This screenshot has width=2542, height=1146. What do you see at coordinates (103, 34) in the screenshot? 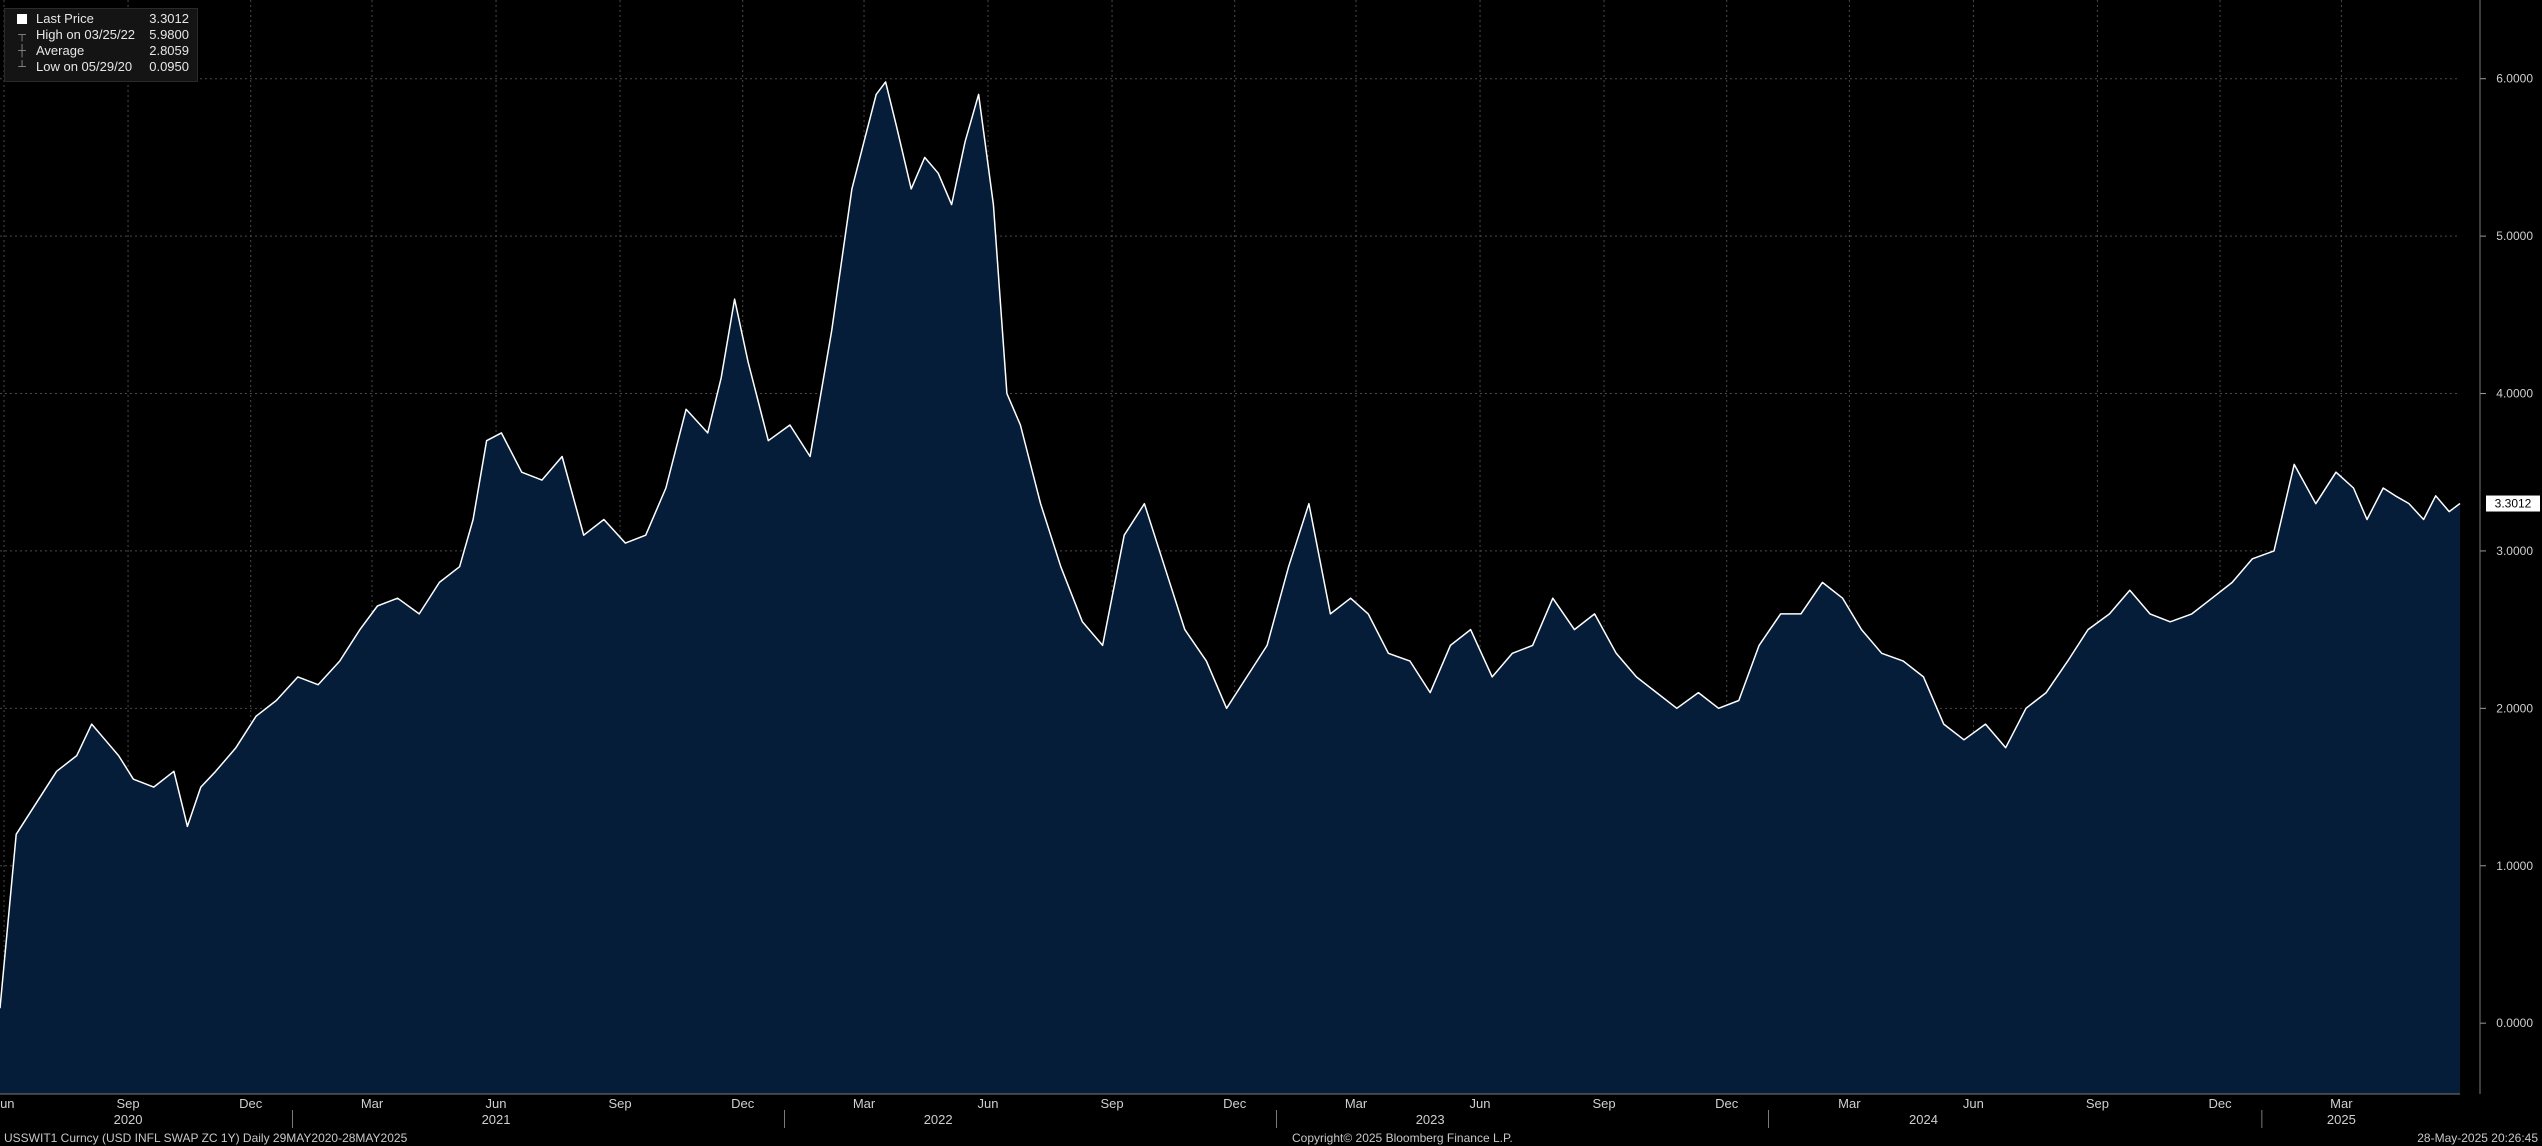
I see `legend-item-high: ┬ High on 03/25/22 5.9800` at bounding box center [103, 34].